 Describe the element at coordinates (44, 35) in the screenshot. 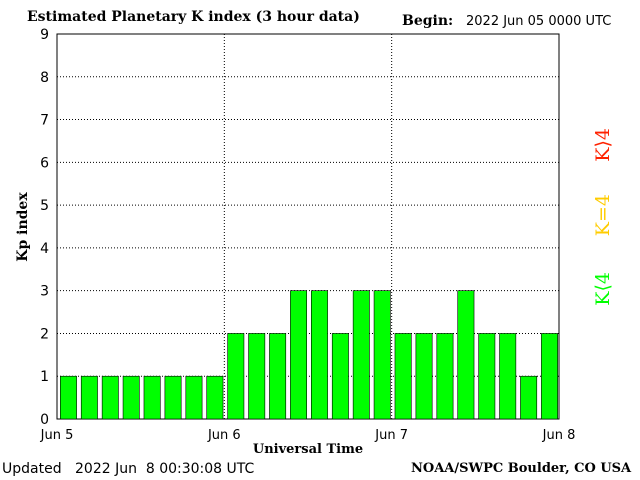

I see `y-tick-label: 9` at that location.